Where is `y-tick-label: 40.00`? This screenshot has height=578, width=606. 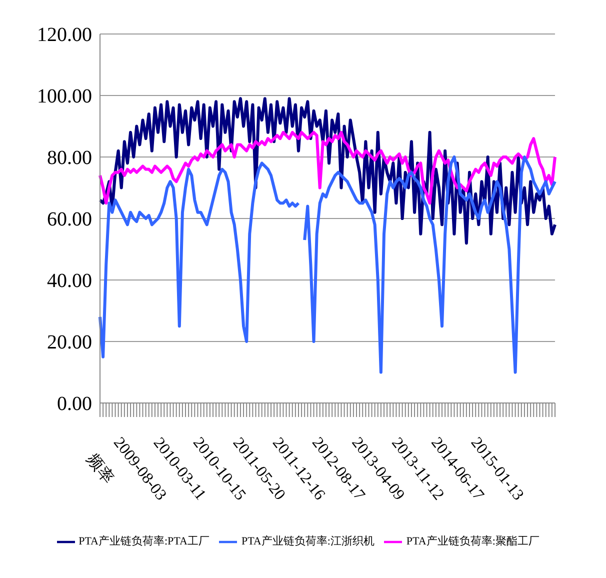 y-tick-label: 40.00 is located at coordinates (69, 281).